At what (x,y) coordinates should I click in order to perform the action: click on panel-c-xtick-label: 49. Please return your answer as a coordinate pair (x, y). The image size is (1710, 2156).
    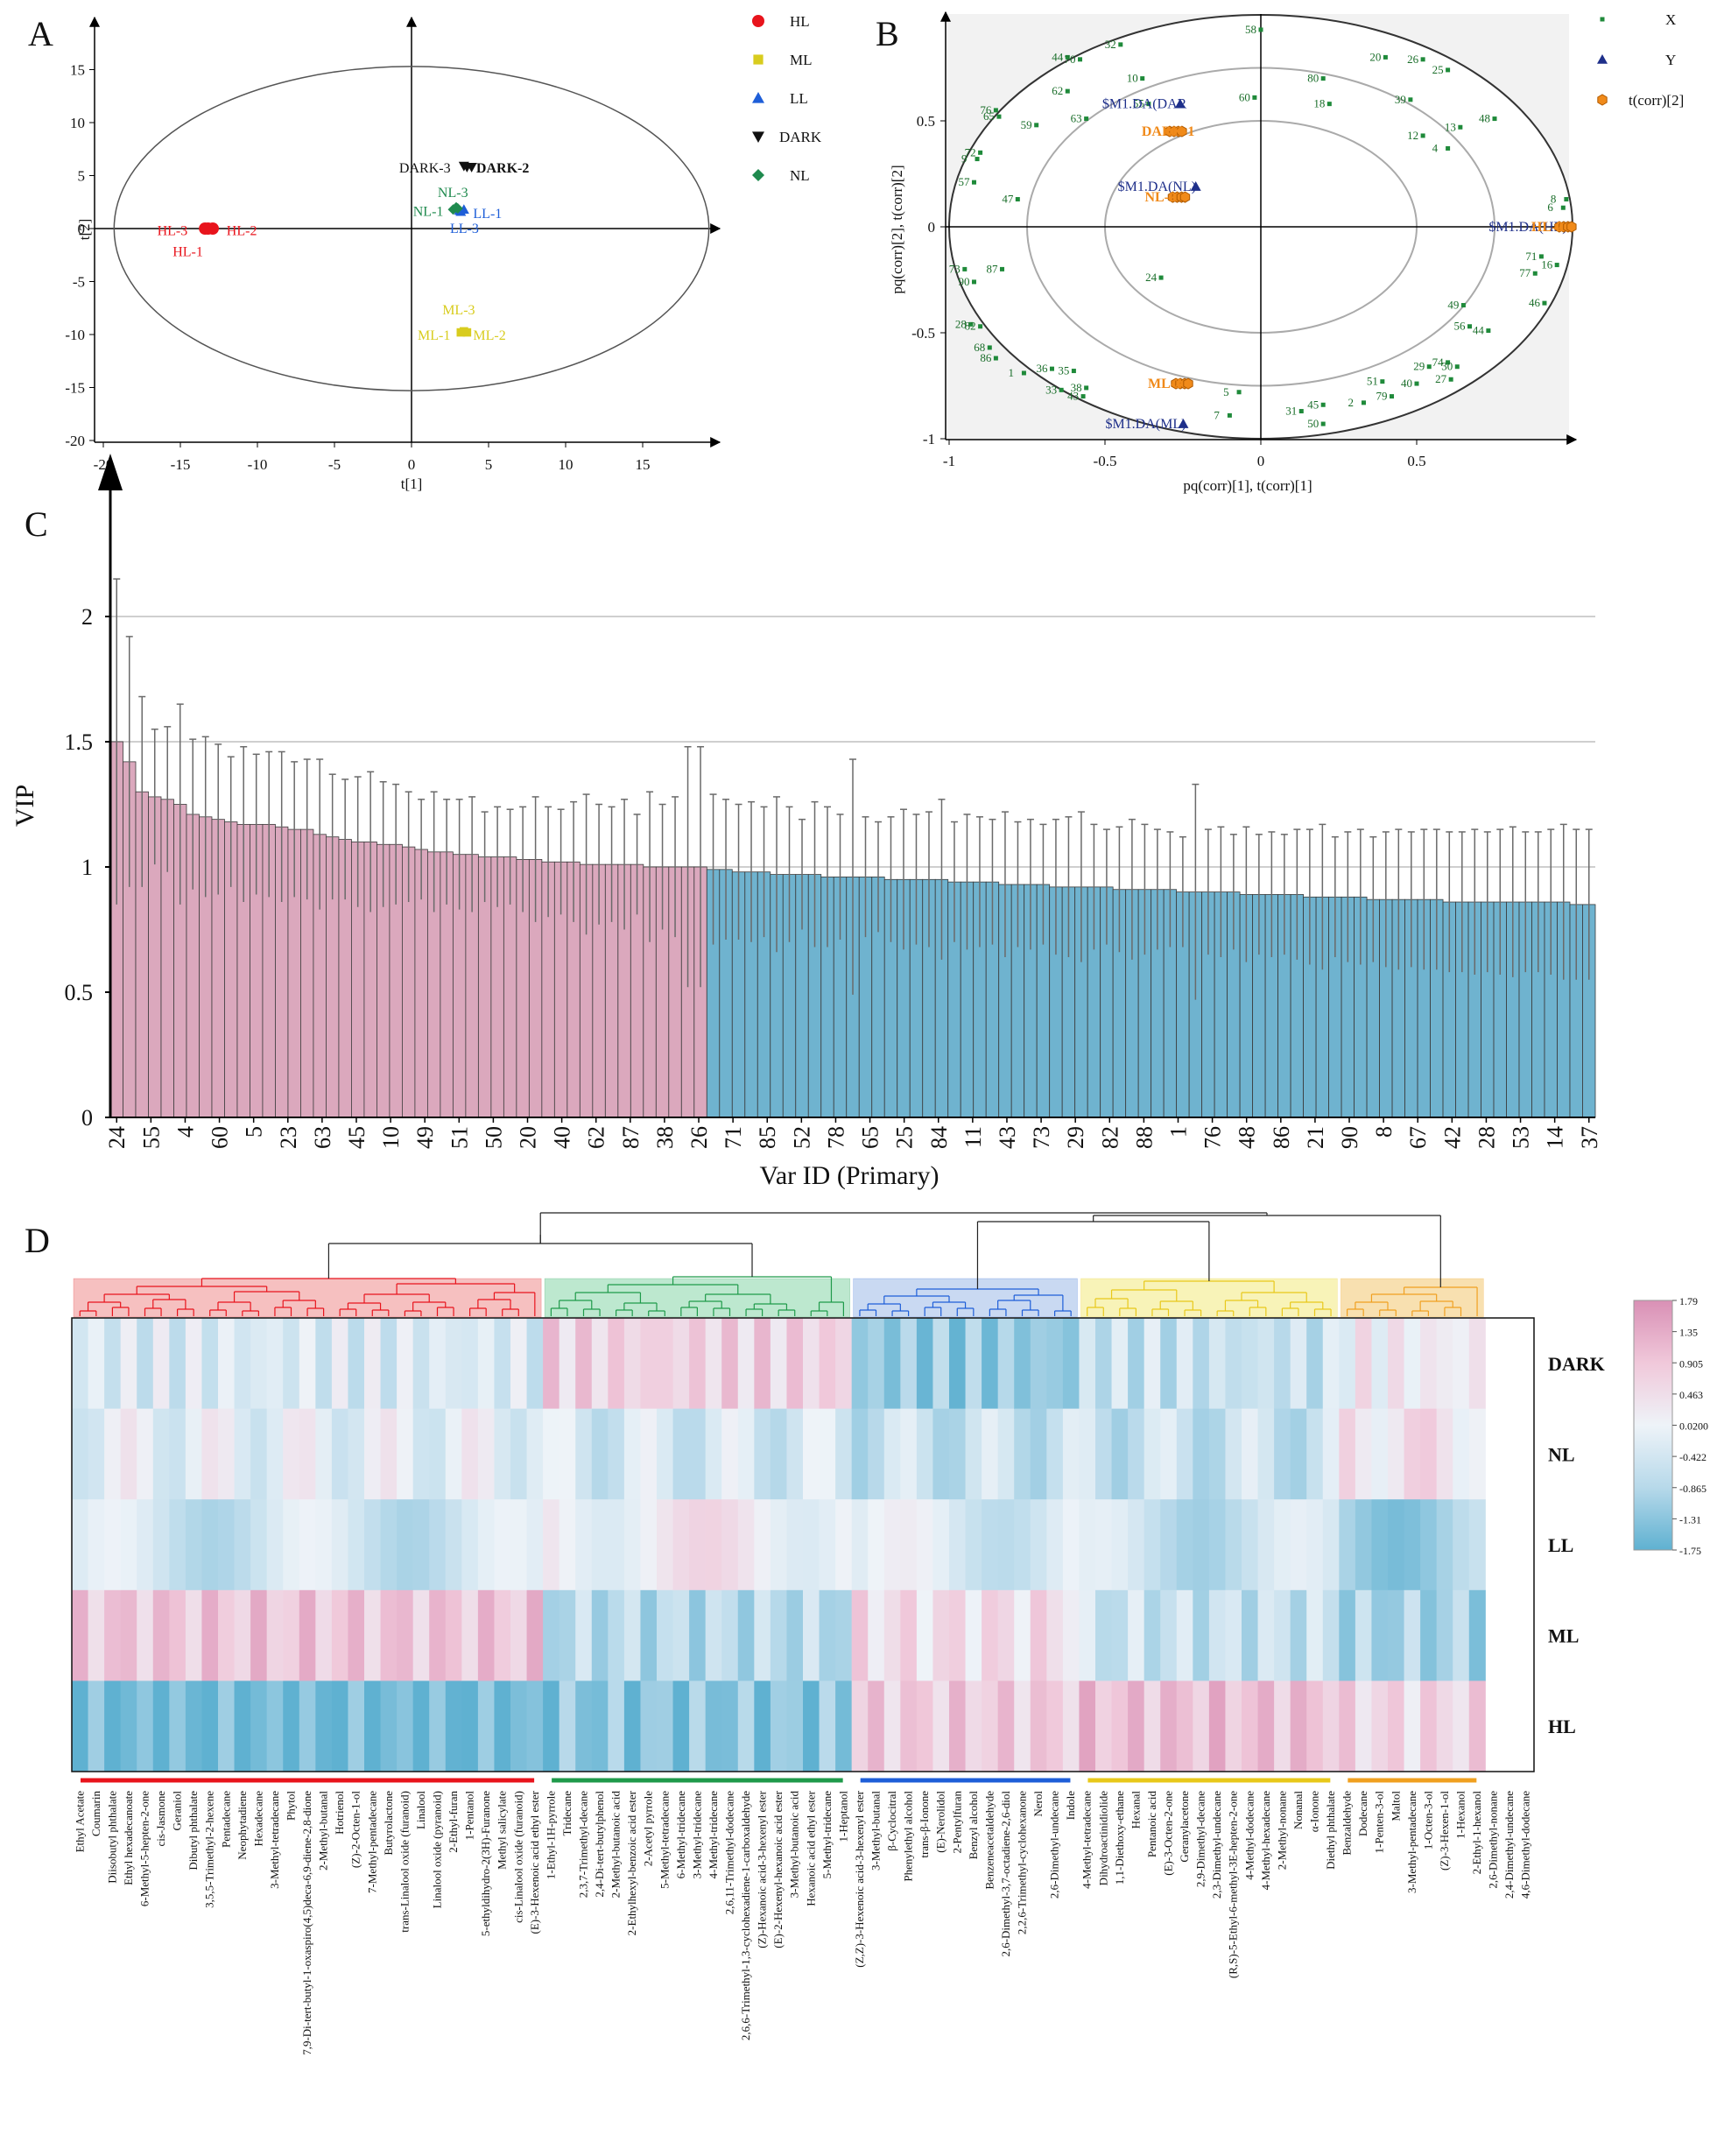
    Looking at the image, I should click on (425, 1137).